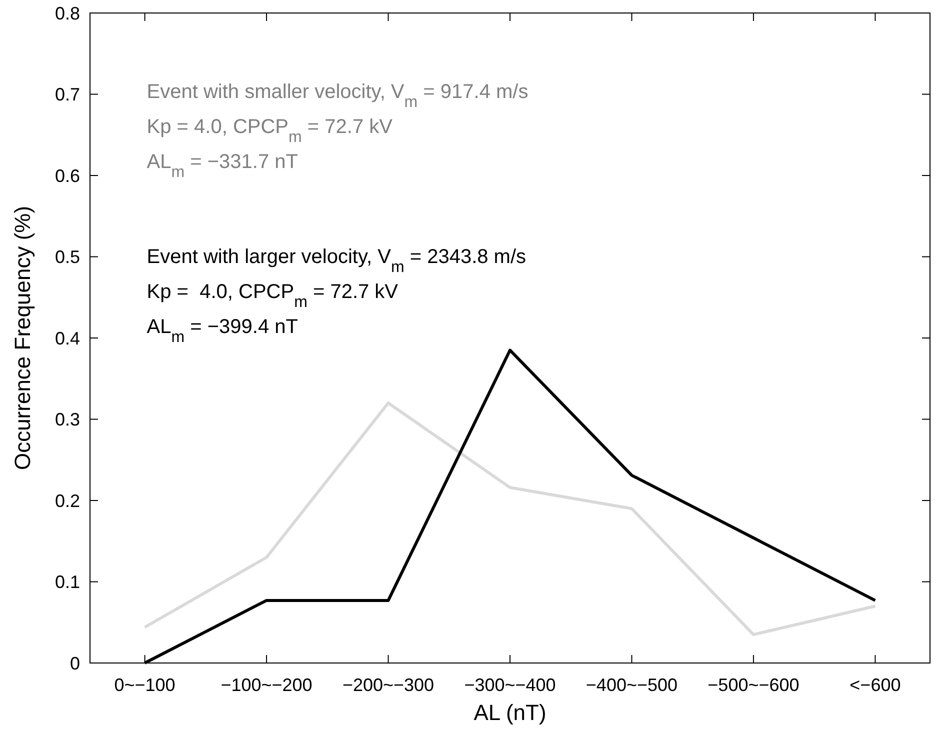 The height and width of the screenshot is (730, 943). Describe the element at coordinates (67, 94) in the screenshot. I see `y-tick-label: 0.7` at that location.